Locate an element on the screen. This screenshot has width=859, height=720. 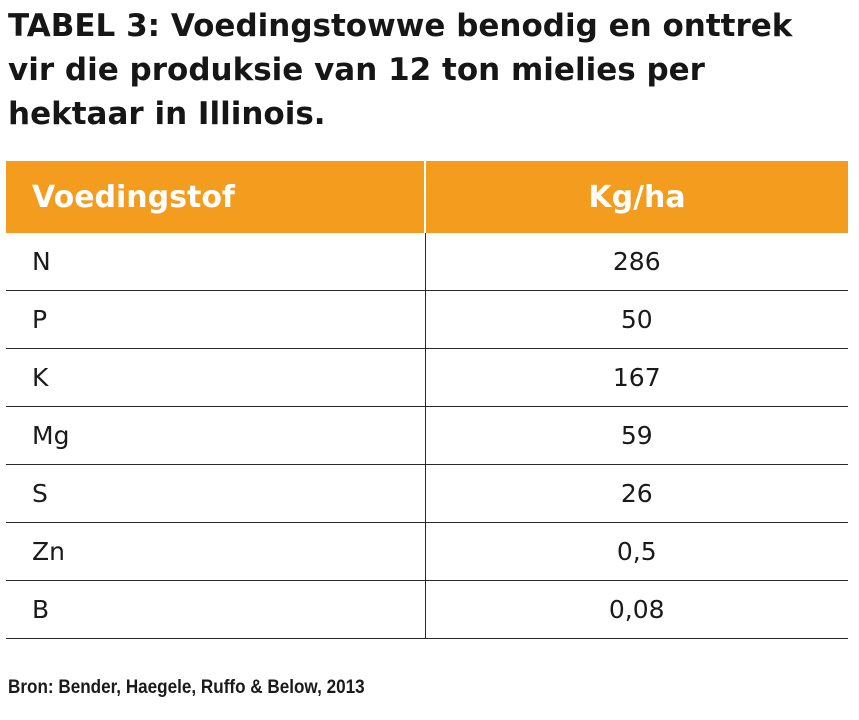
column-header-value: Kg/ha is located at coordinates (636, 197).